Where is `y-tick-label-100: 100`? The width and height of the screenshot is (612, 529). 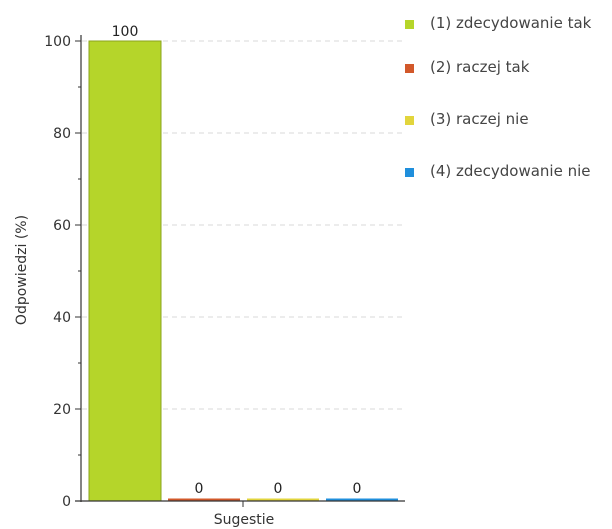
y-tick-label-100: 100 is located at coordinates (57, 42).